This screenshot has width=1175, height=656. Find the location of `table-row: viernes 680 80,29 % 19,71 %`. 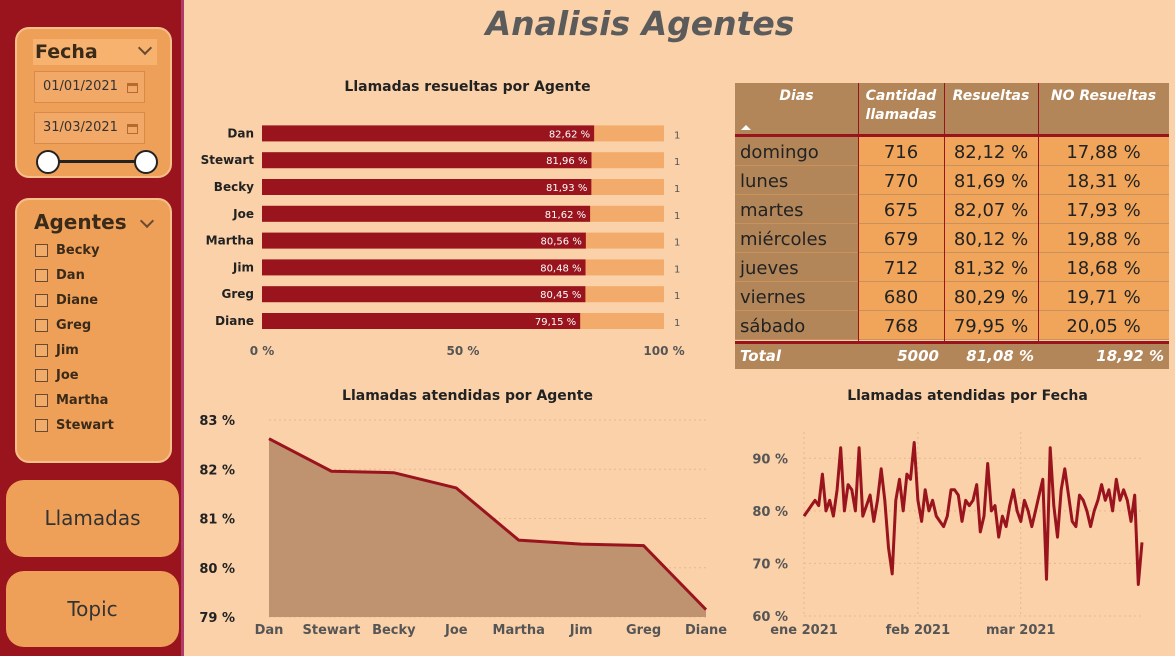

table-row: viernes 680 80,29 % 19,71 % is located at coordinates (952, 296).